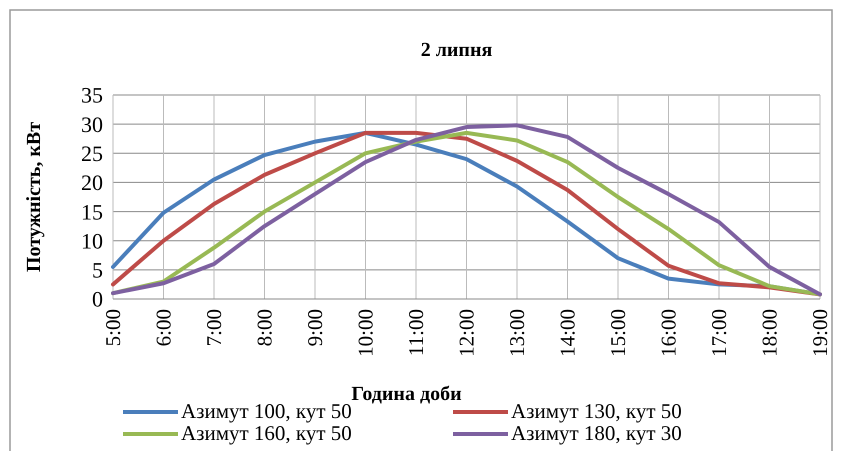 Image resolution: width=842 pixels, height=459 pixels. Describe the element at coordinates (517, 333) in the screenshot. I see `x-tick-label: 13:00` at that location.